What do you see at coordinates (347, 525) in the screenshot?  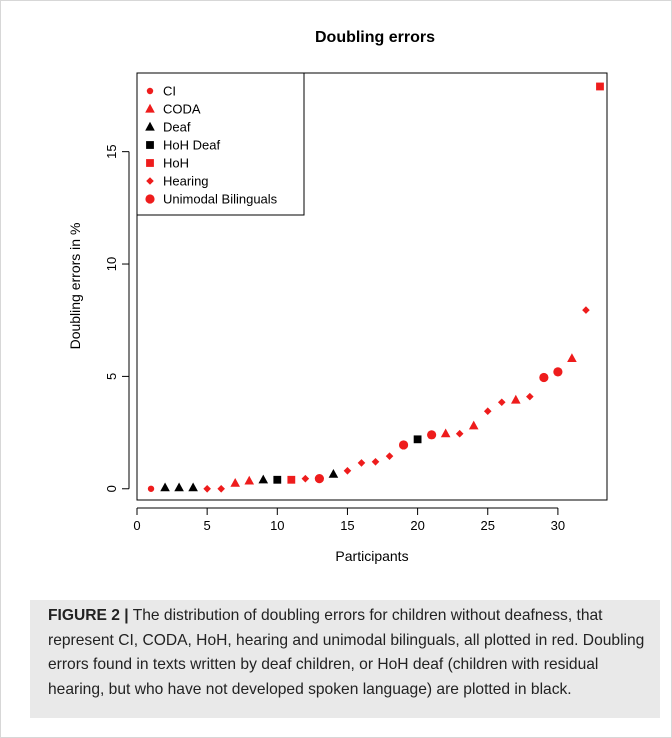 I see `x-tick-label: 15` at bounding box center [347, 525].